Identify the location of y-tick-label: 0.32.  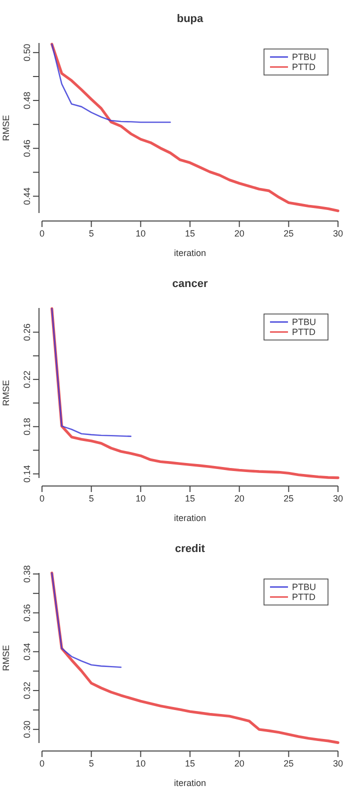
(27, 691).